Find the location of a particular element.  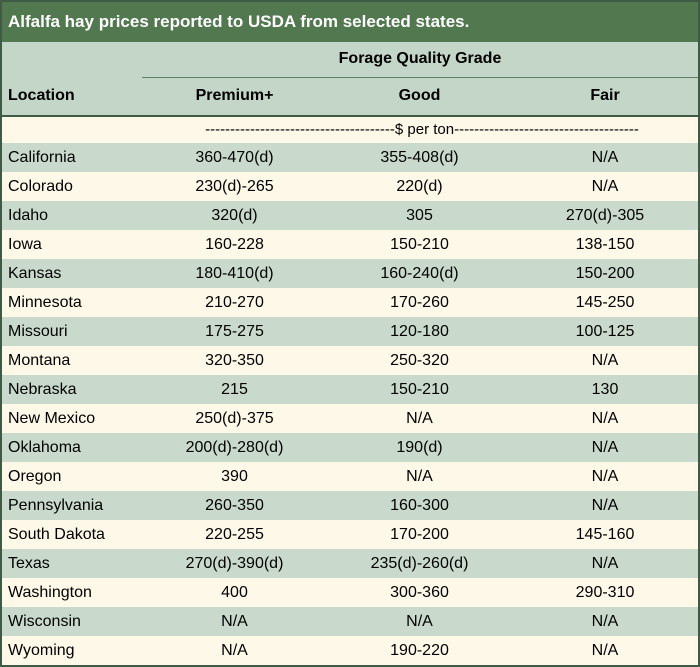

good-cell: 160-300 is located at coordinates (419, 505).